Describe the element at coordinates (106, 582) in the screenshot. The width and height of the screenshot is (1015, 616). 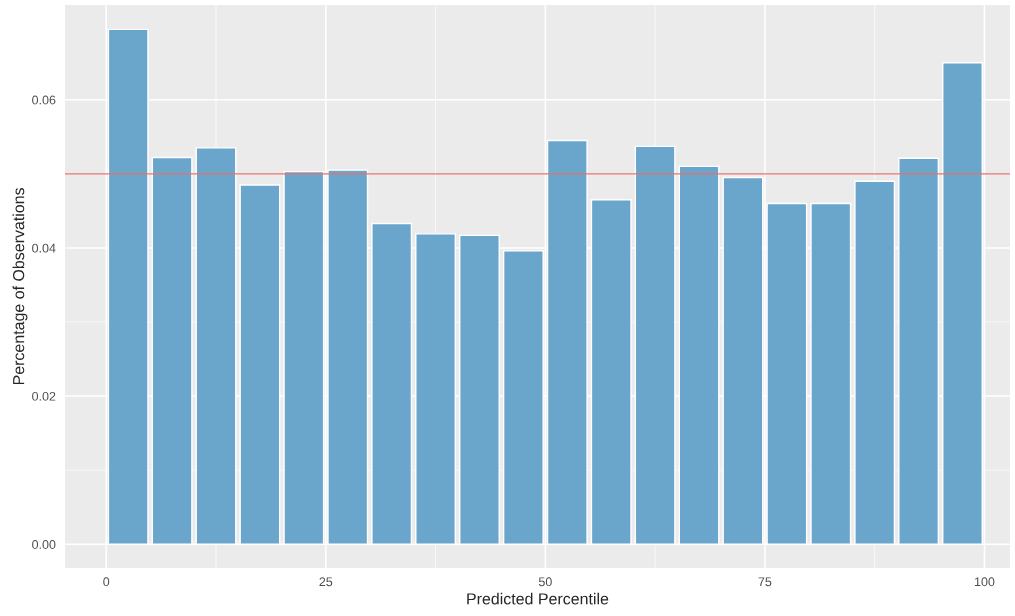
I see `x-tick-label: 0` at that location.